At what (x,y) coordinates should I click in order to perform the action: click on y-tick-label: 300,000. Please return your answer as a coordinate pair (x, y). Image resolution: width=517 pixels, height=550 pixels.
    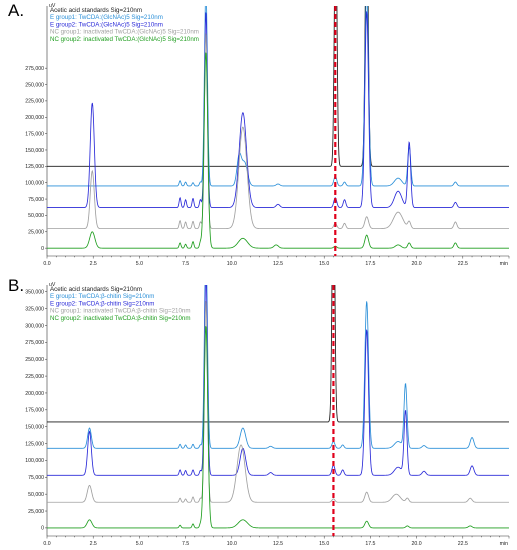
    Looking at the image, I should click on (34, 326).